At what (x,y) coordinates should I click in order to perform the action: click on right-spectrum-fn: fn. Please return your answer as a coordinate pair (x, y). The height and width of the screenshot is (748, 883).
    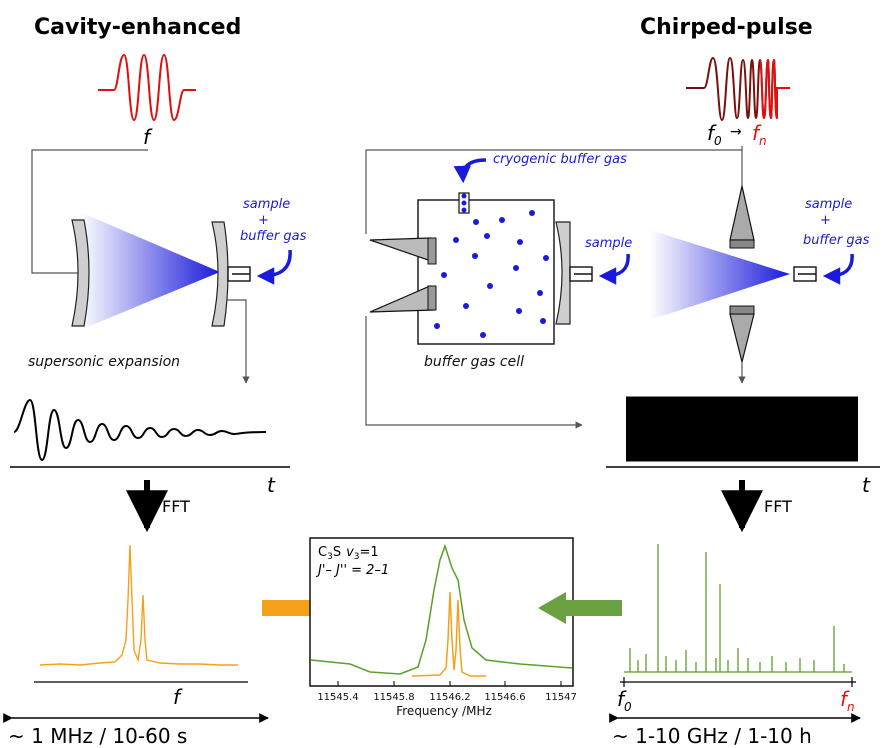
    Looking at the image, I should click on (847, 700).